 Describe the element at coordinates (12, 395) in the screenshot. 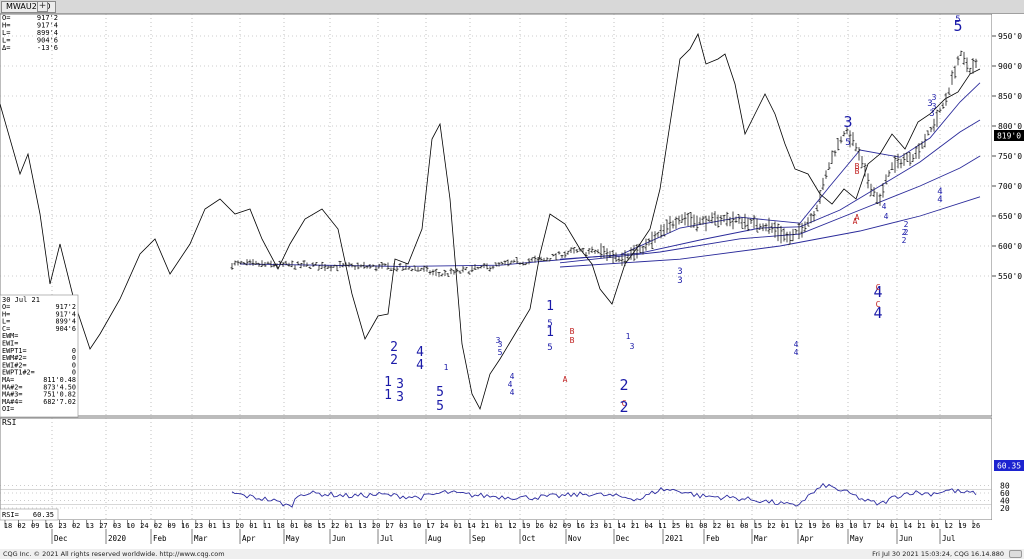

I see `cursor-row-label: MA#3=` at that location.